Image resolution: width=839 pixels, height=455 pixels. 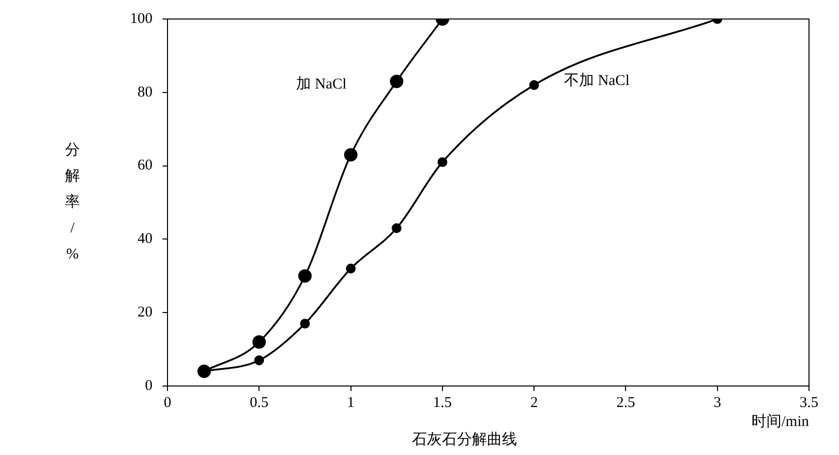 I want to click on y-axis-title: 分解率/%, so click(x=72, y=201).